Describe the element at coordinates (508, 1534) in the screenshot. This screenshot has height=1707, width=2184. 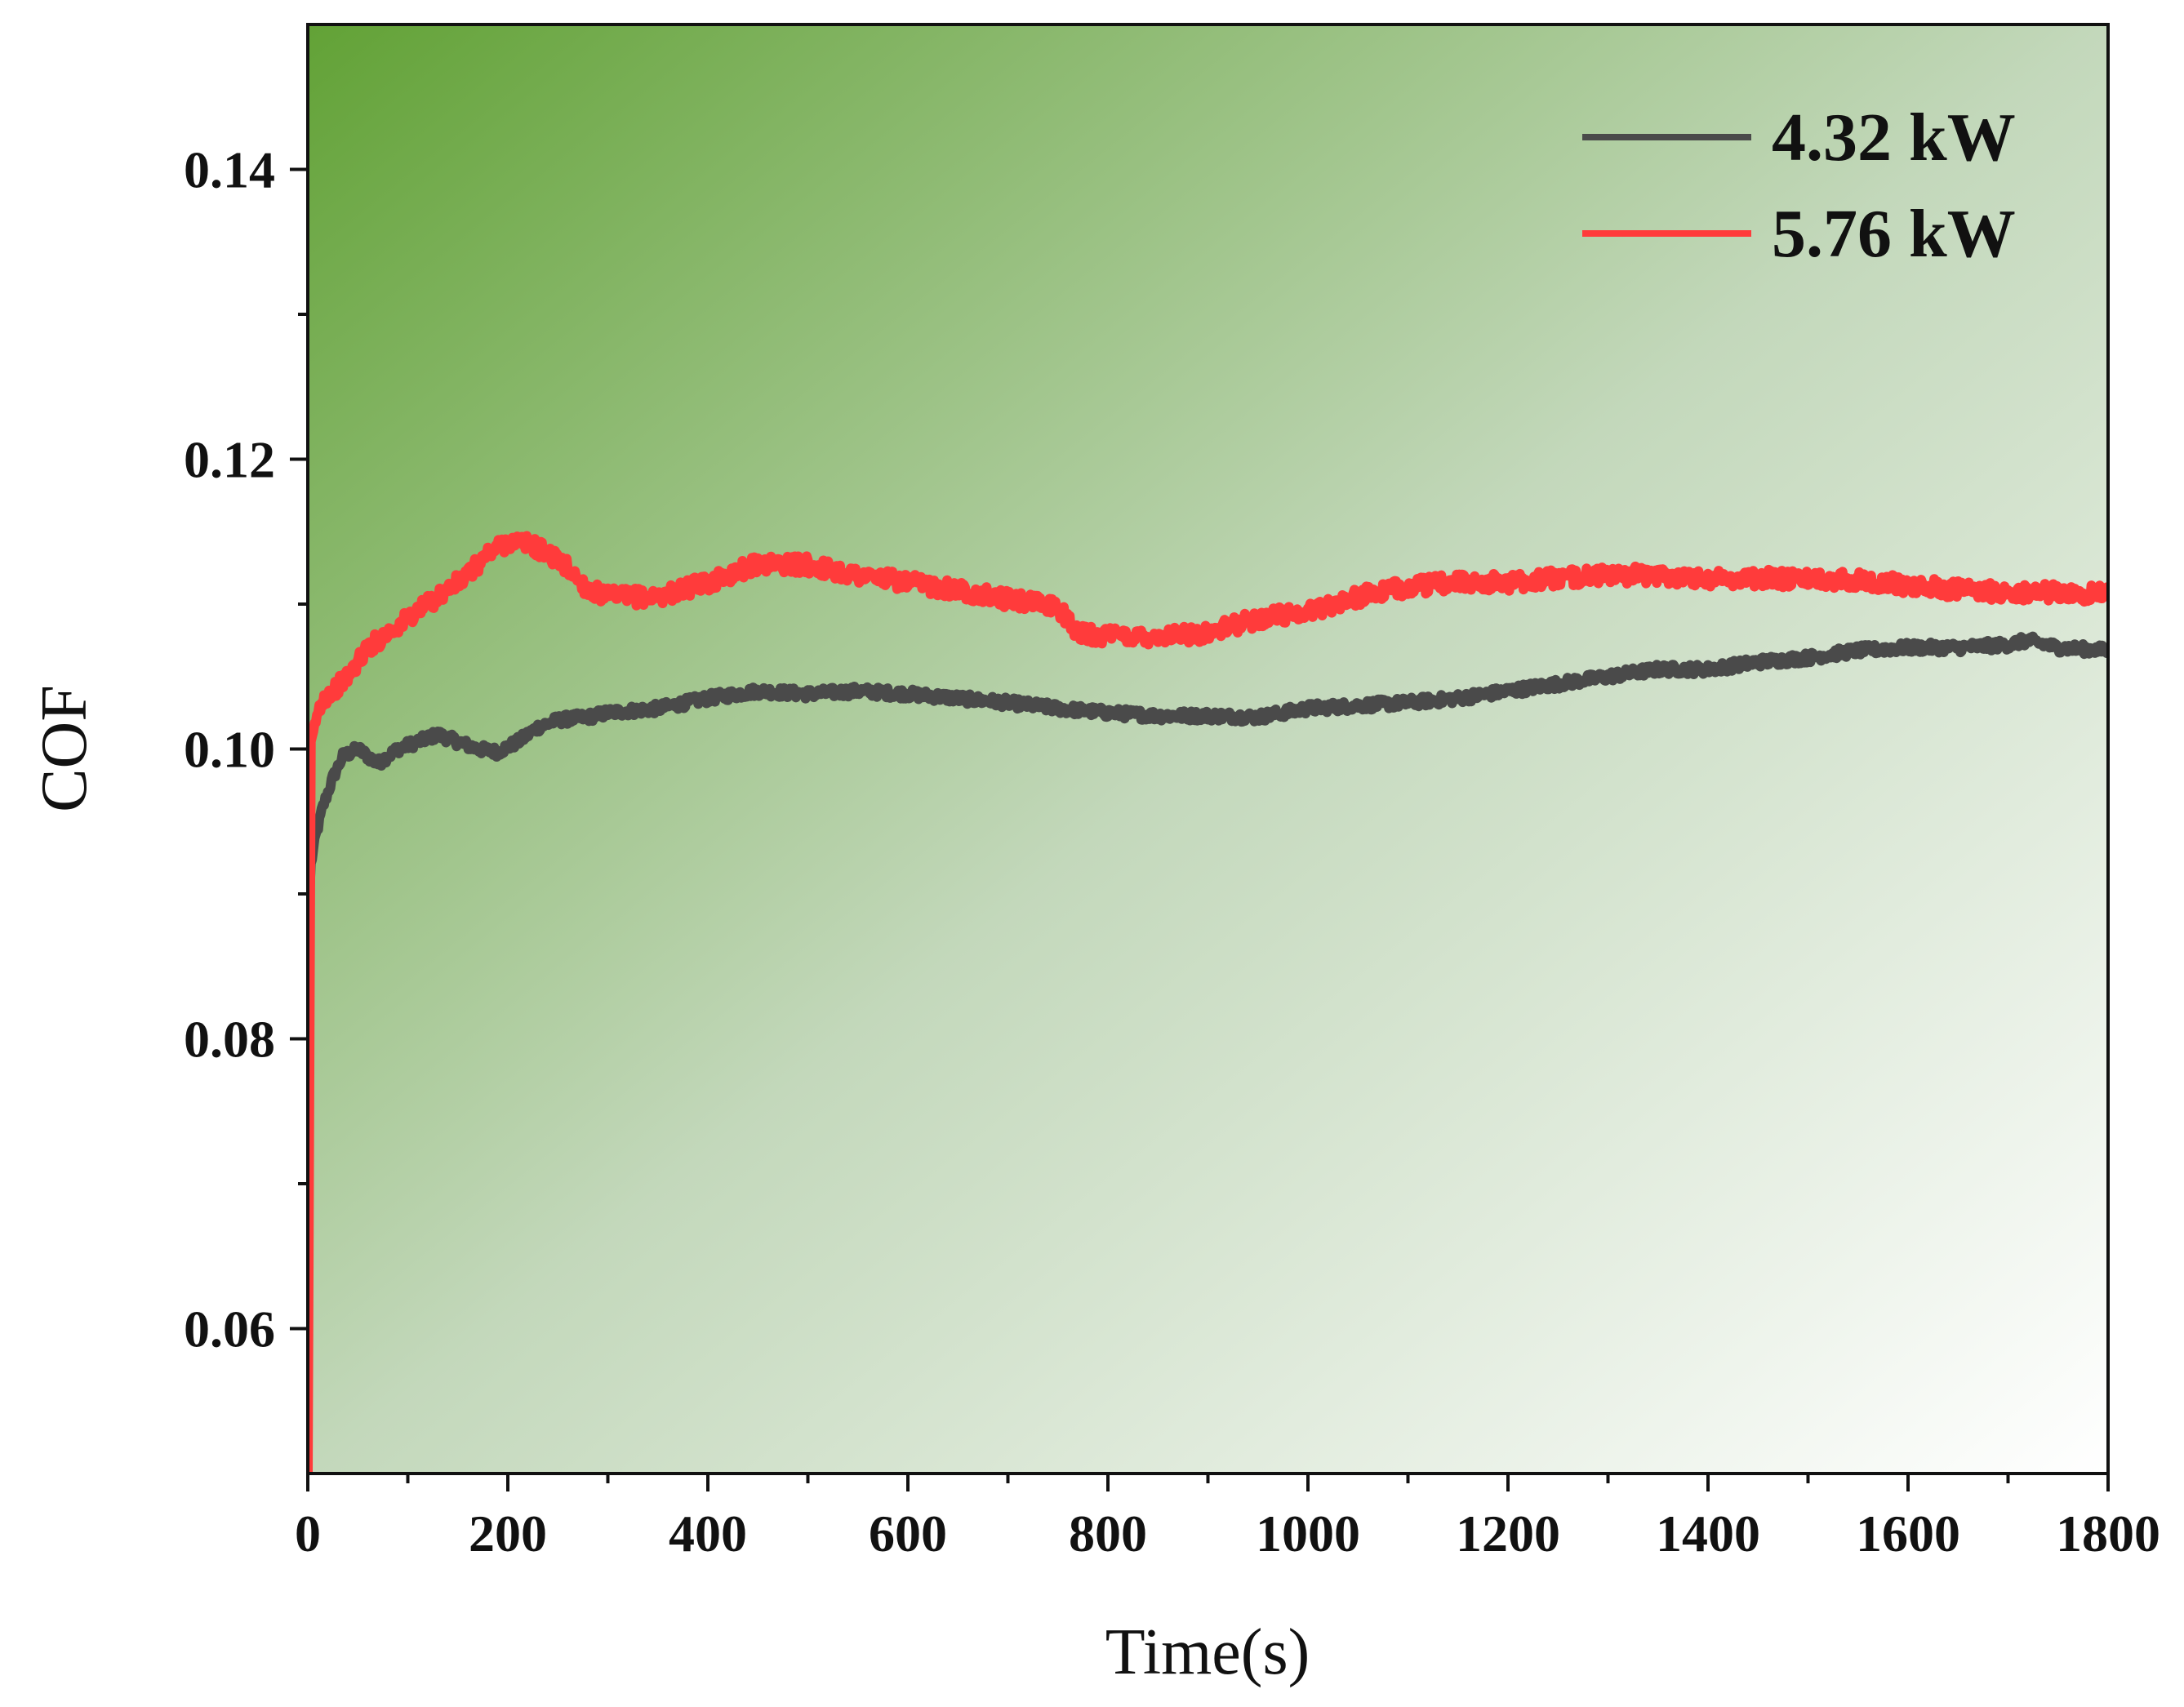
I see `x-tick-label: 200` at that location.